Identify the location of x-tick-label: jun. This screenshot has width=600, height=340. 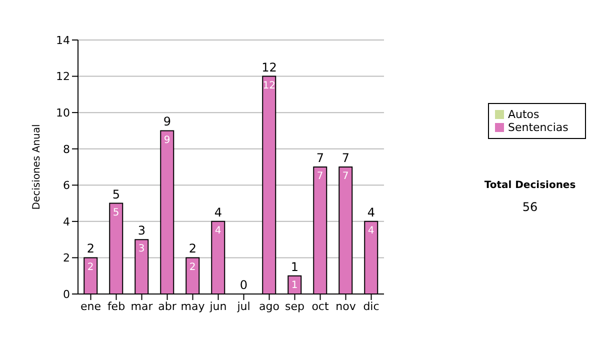
(217, 306).